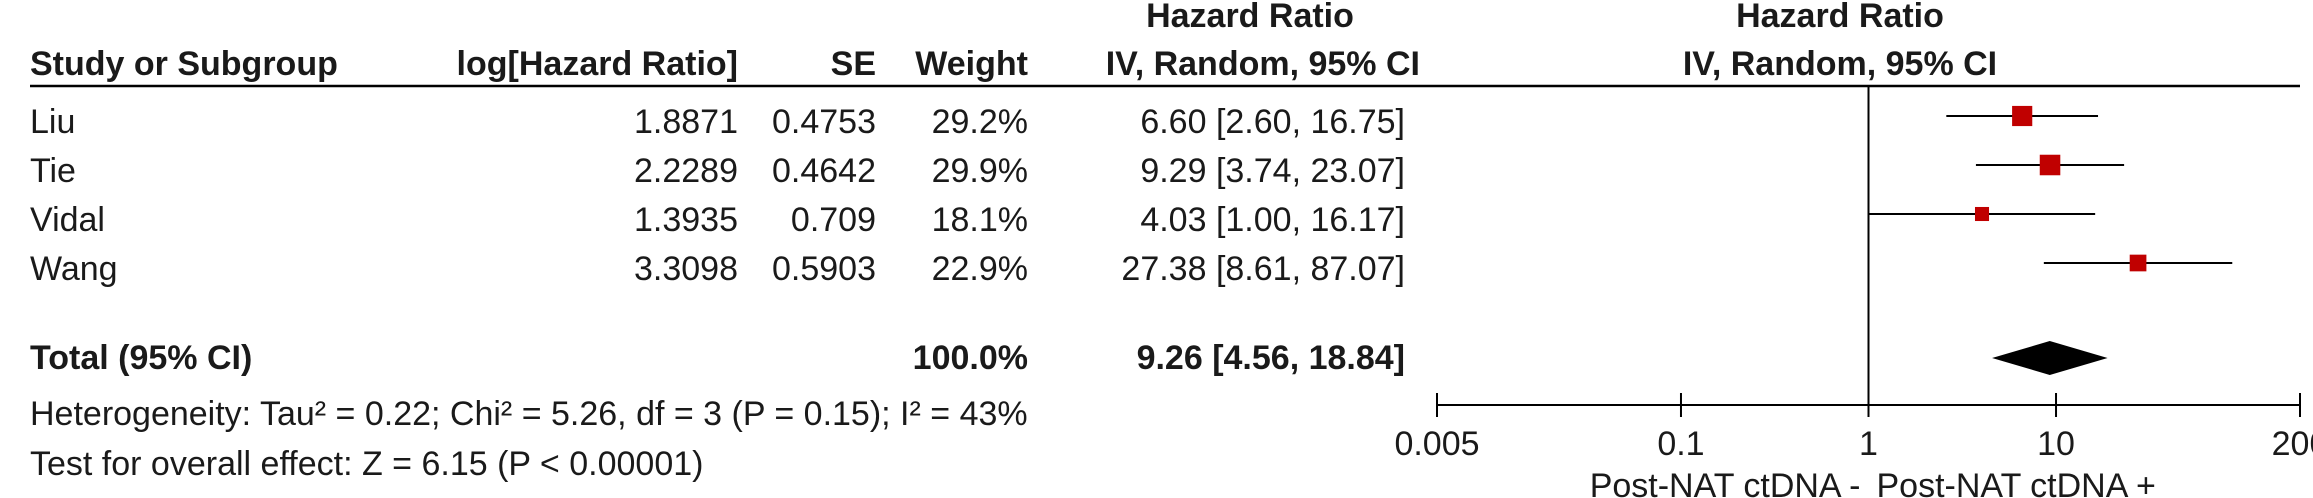  I want to click on study-name: Tie, so click(53, 171).